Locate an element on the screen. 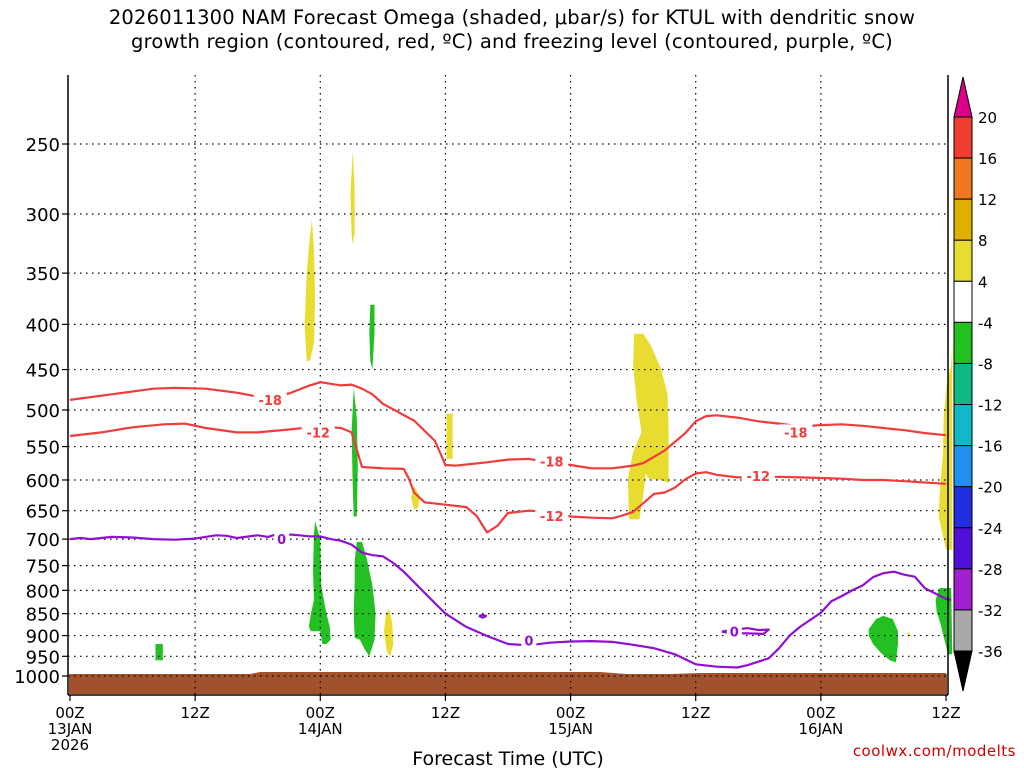 This screenshot has height=768, width=1024. y-tick-label-300: 300 is located at coordinates (43, 215).